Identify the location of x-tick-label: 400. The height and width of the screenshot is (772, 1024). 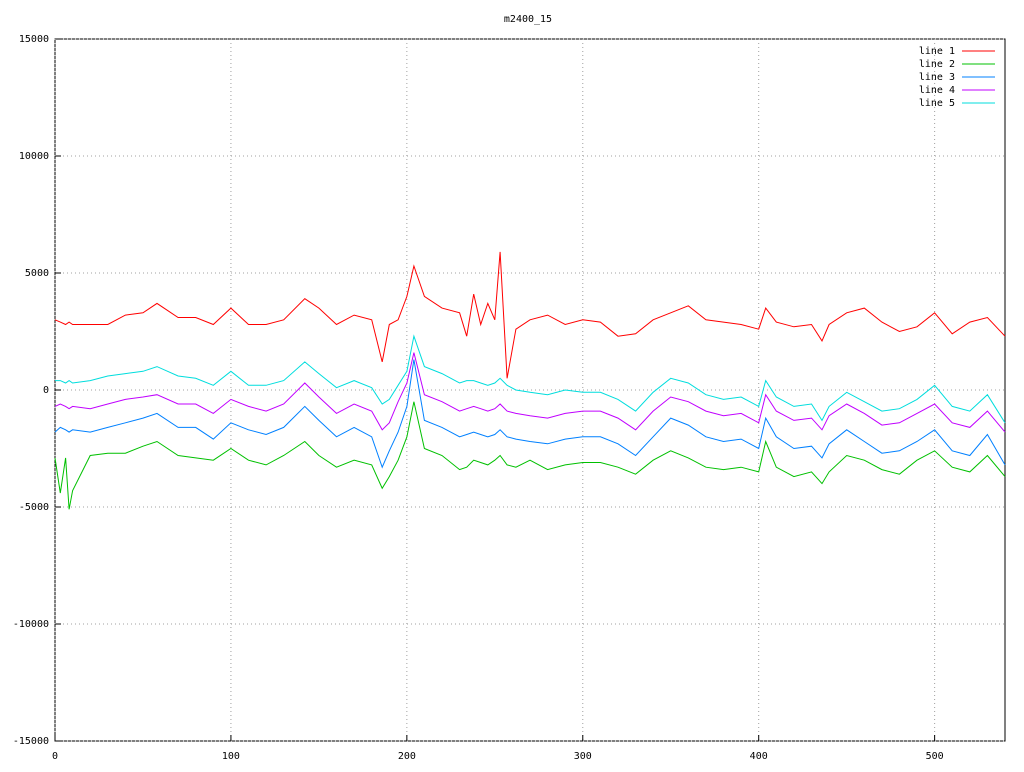
(759, 756).